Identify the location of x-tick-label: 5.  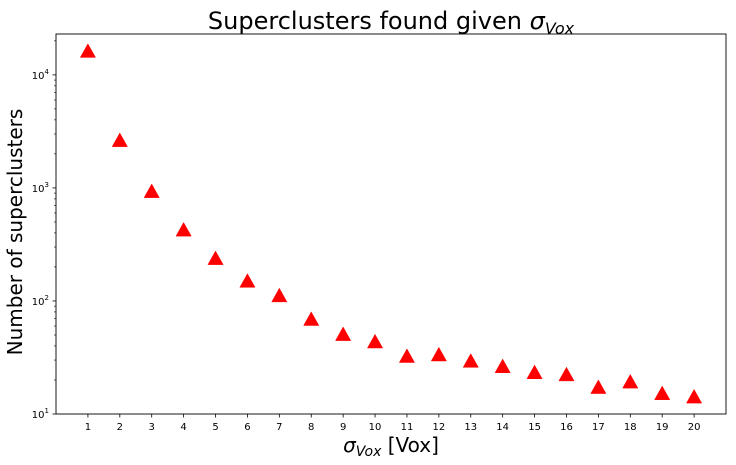
(215, 427).